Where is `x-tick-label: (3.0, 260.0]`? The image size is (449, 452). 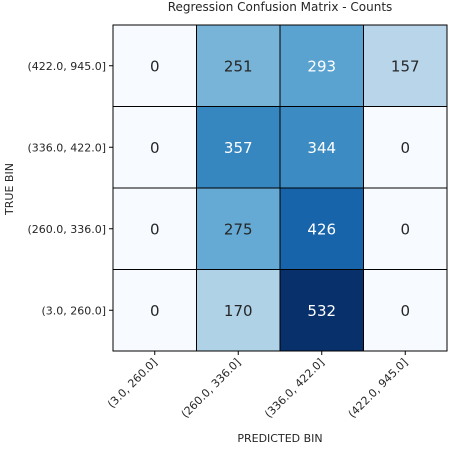 x-tick-label: (3.0, 260.0] is located at coordinates (132, 383).